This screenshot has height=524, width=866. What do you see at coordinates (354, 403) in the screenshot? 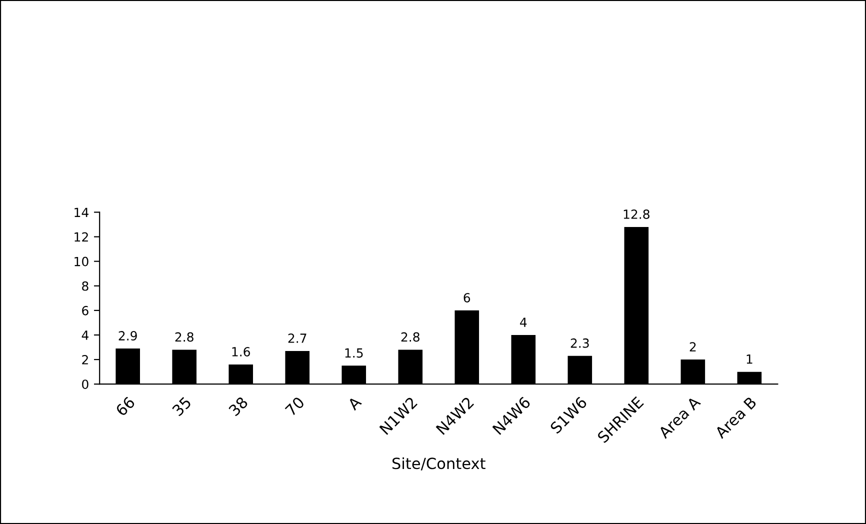
I see `x-tick-label: A` at bounding box center [354, 403].